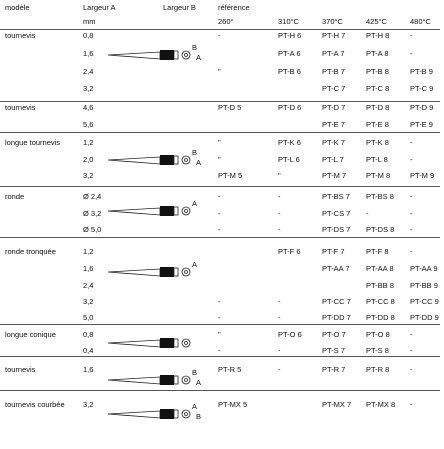 This screenshot has width=444, height=449. Describe the element at coordinates (33, 142) in the screenshot. I see `model: longue tournevis` at that location.